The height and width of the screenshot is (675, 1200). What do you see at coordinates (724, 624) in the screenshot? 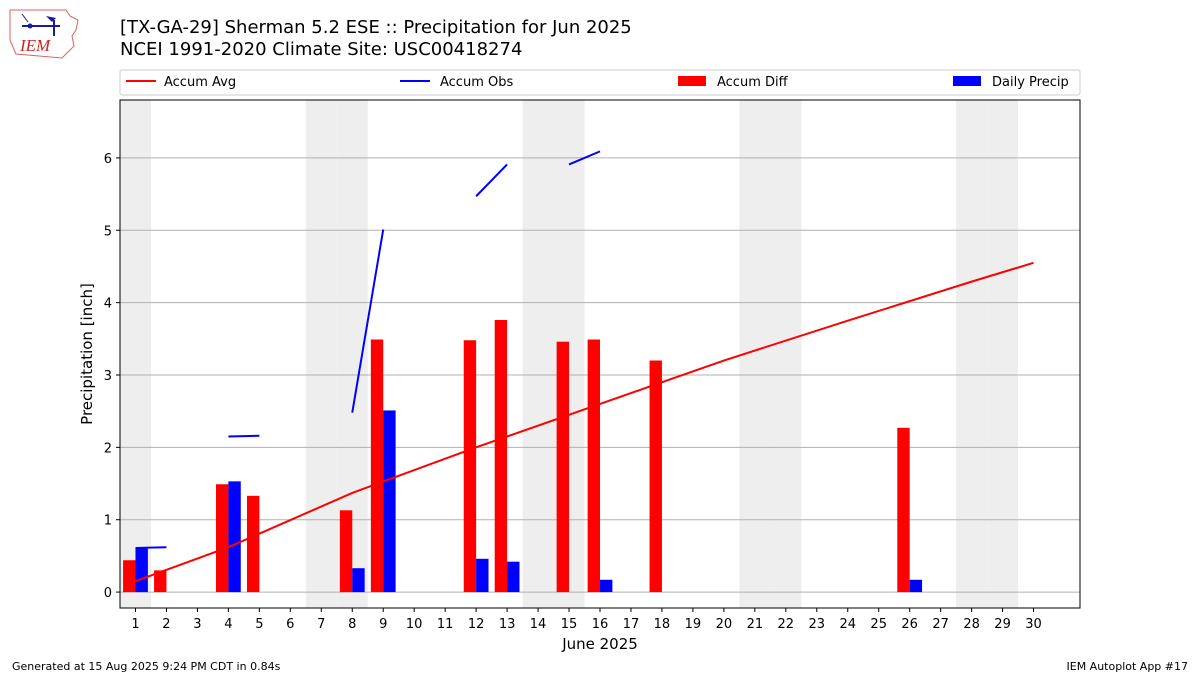
I see `x-tick-label-20: 20` at bounding box center [724, 624].